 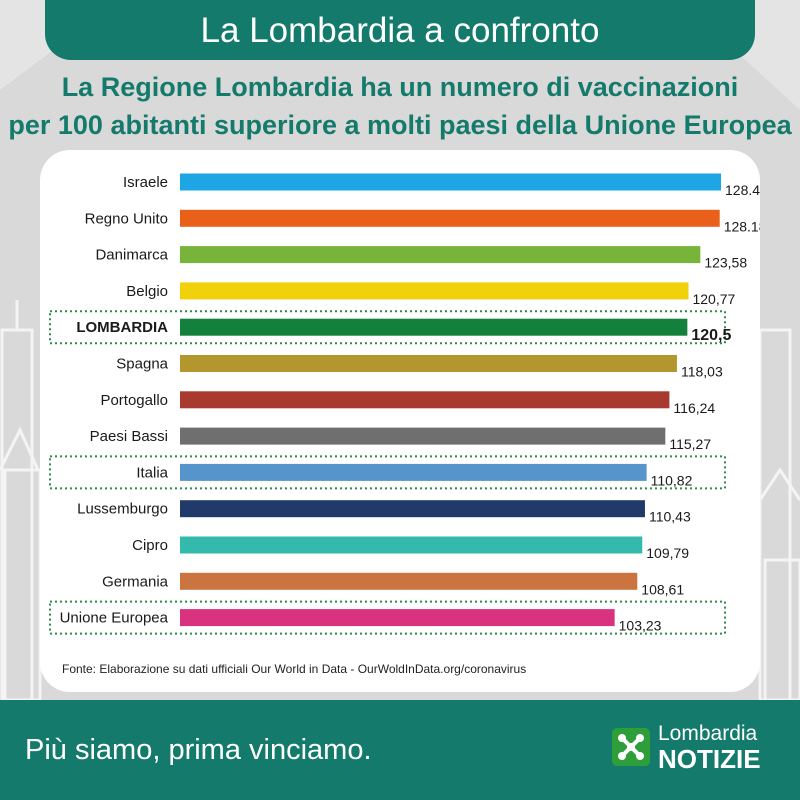 What do you see at coordinates (450, 218) in the screenshot?
I see `bar-regno-unito` at bounding box center [450, 218].